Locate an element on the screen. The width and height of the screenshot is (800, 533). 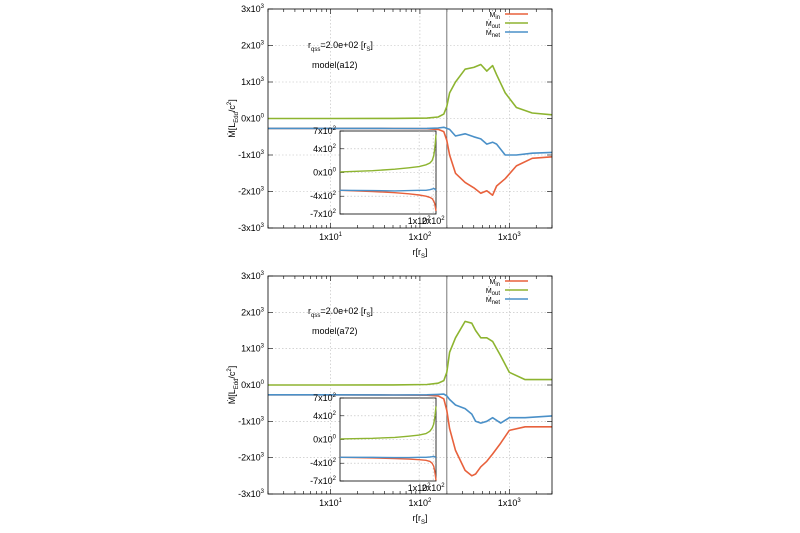
y-tick-label: -2x103 is located at coordinates (251, 192).